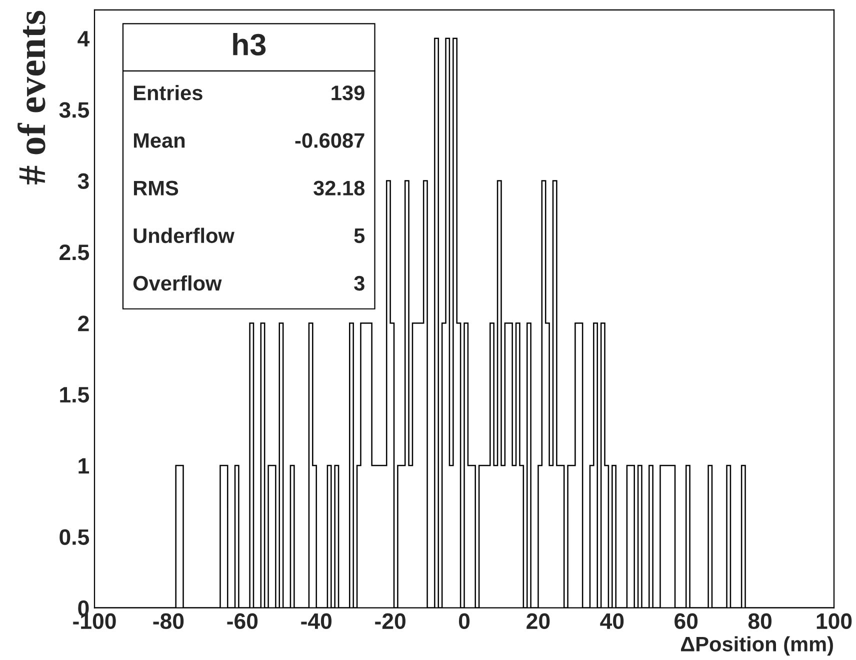 This screenshot has width=856, height=660. I want to click on annotation: 3, so click(359, 283).